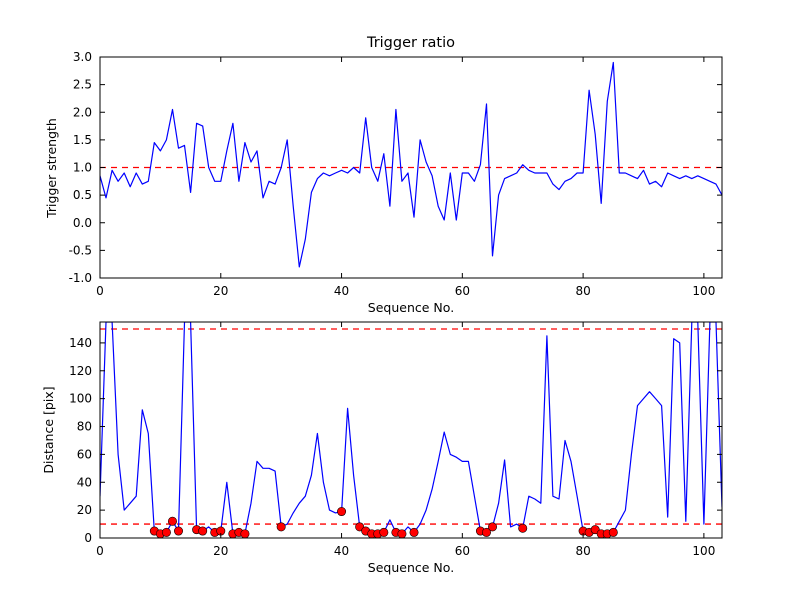 Image resolution: width=800 pixels, height=600 pixels. Describe the element at coordinates (82, 168) in the screenshot. I see `y-tick-label: 1.0` at that location.